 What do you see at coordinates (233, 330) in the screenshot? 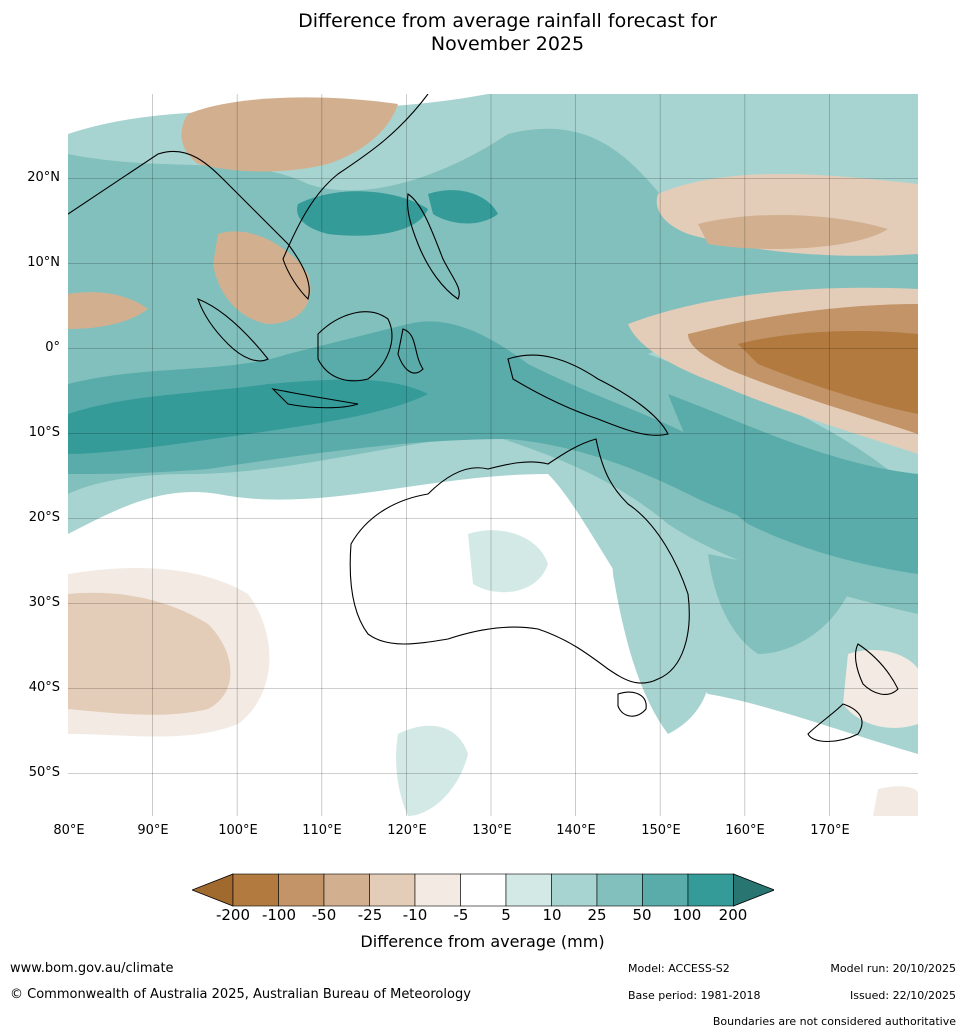
I see `sumatra-coastline` at bounding box center [233, 330].